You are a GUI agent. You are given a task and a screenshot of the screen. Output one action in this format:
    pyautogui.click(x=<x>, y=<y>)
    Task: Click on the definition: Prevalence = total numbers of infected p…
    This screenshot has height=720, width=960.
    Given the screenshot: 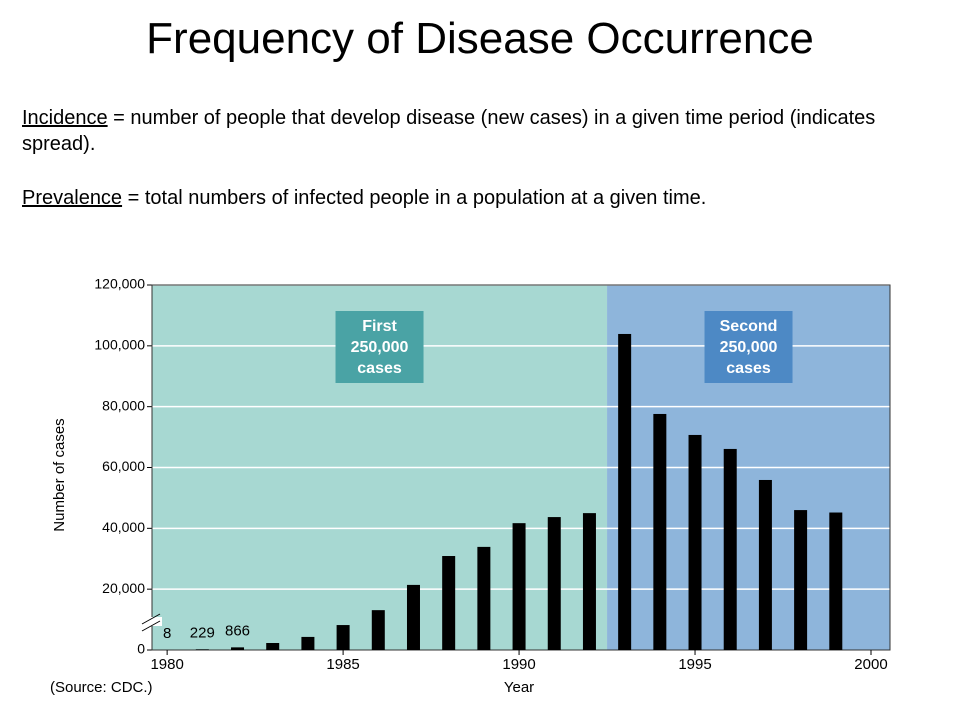 What is the action you would take?
    pyautogui.click(x=474, y=198)
    